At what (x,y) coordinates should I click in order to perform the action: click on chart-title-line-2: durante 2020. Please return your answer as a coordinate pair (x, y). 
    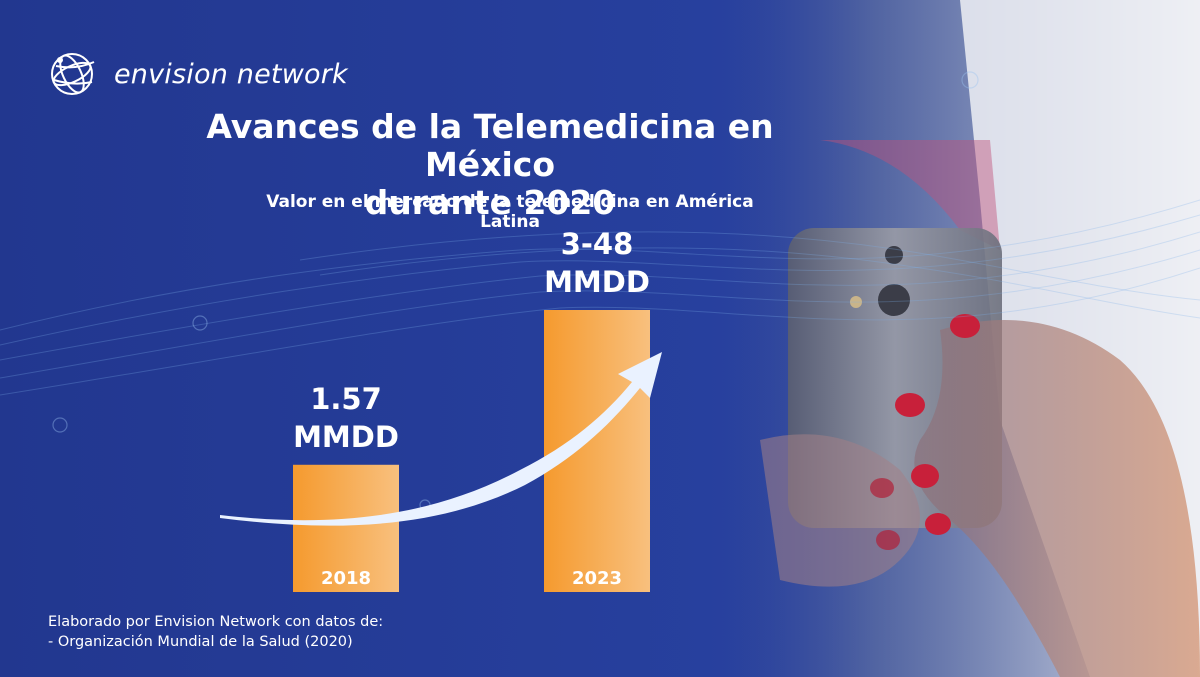
    Looking at the image, I should click on (490, 202).